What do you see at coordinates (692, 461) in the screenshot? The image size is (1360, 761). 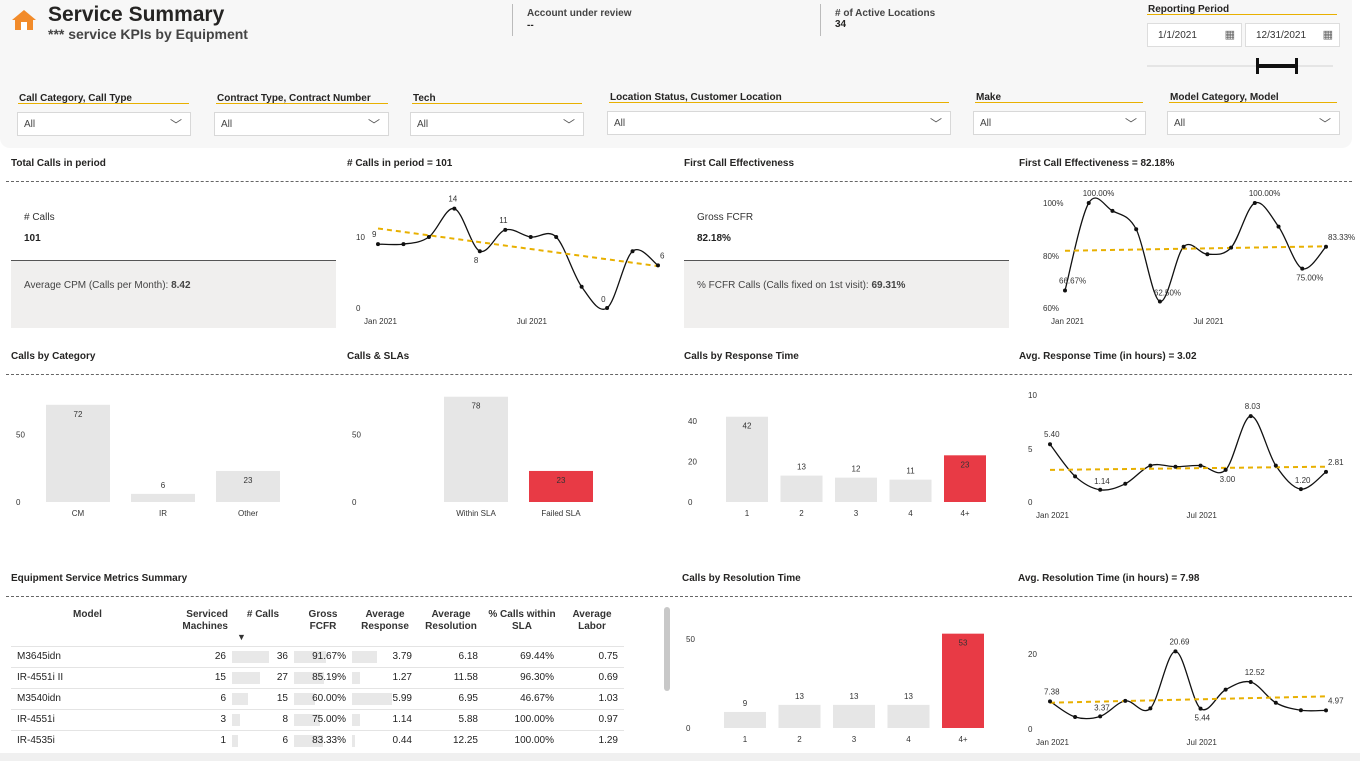 I see `y-tick-label: 20` at bounding box center [692, 461].